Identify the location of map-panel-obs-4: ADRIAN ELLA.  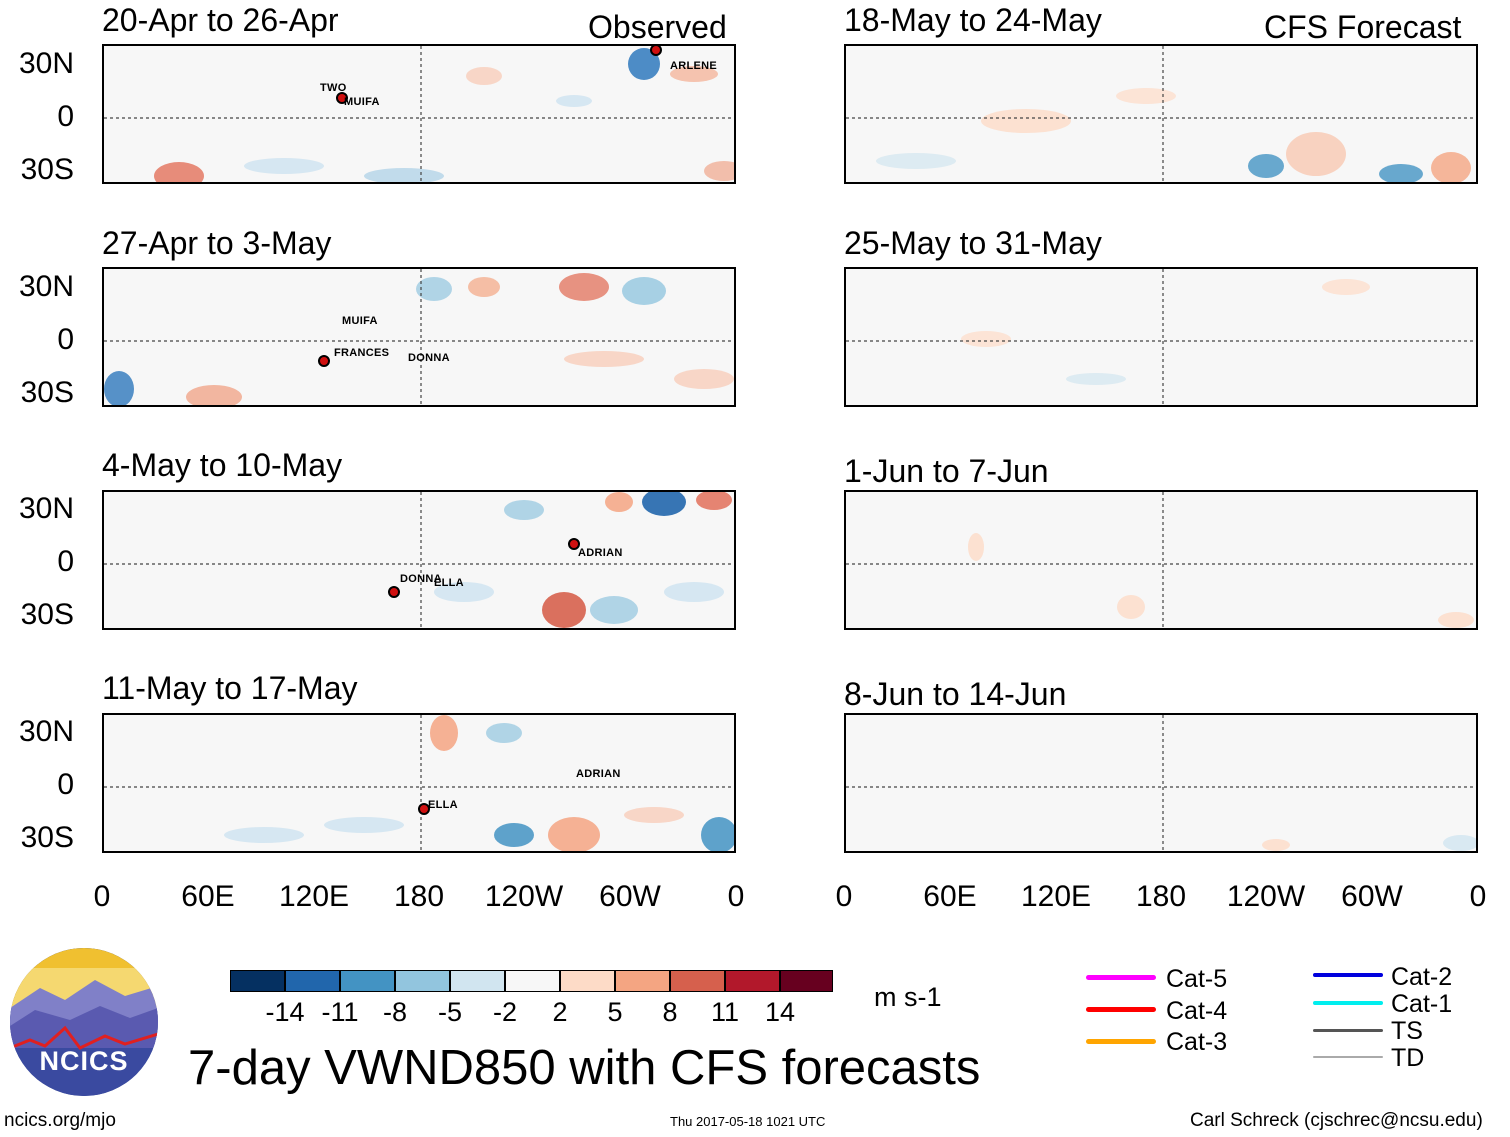
(419, 783).